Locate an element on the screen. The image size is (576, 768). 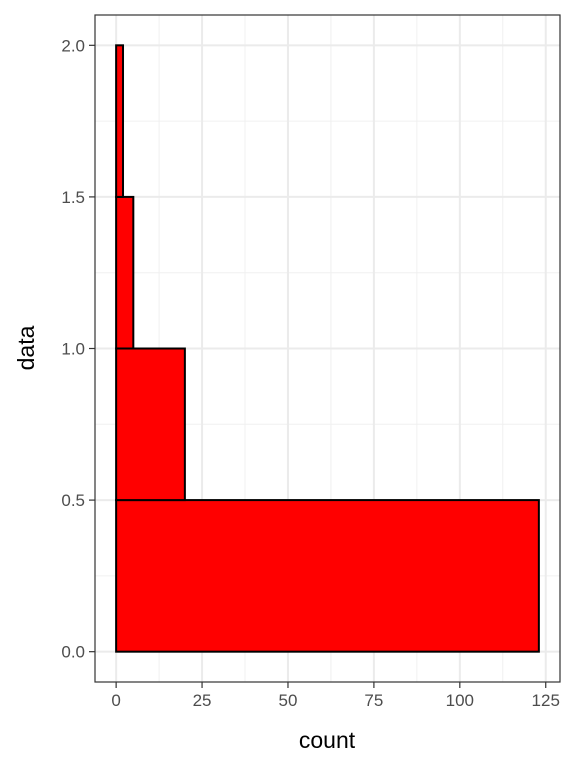
x-tick-label: 25 is located at coordinates (202, 700).